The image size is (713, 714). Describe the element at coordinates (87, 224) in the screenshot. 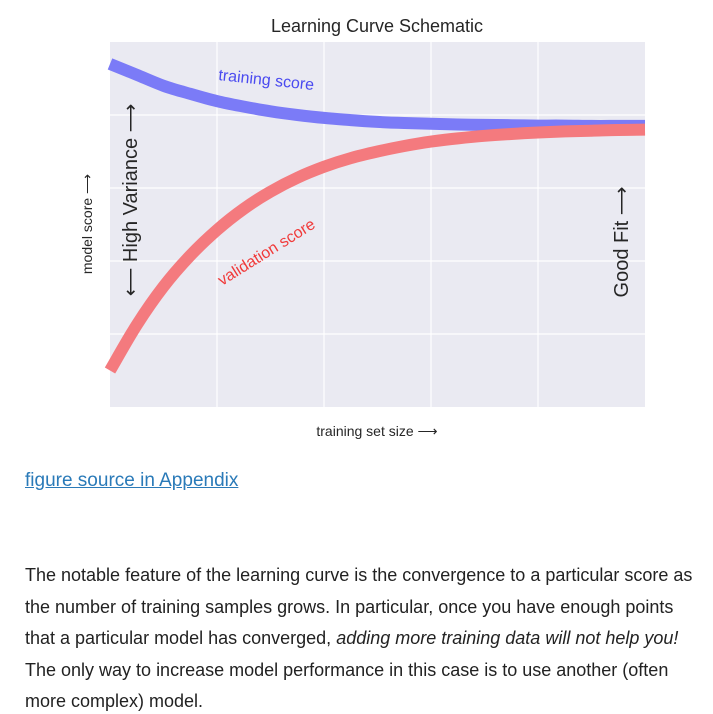

I see `y-axis-label: model score ⟶` at that location.